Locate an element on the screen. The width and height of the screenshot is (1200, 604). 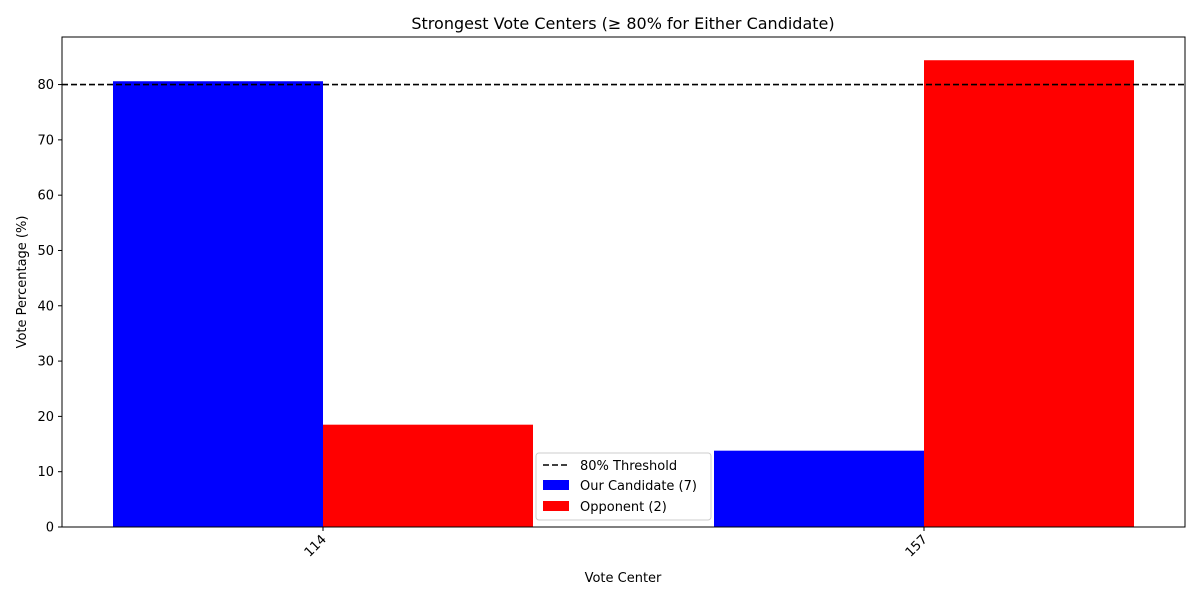
y-axis: 0 10 20 30 40 50 60 70 80 is located at coordinates (49, 307).